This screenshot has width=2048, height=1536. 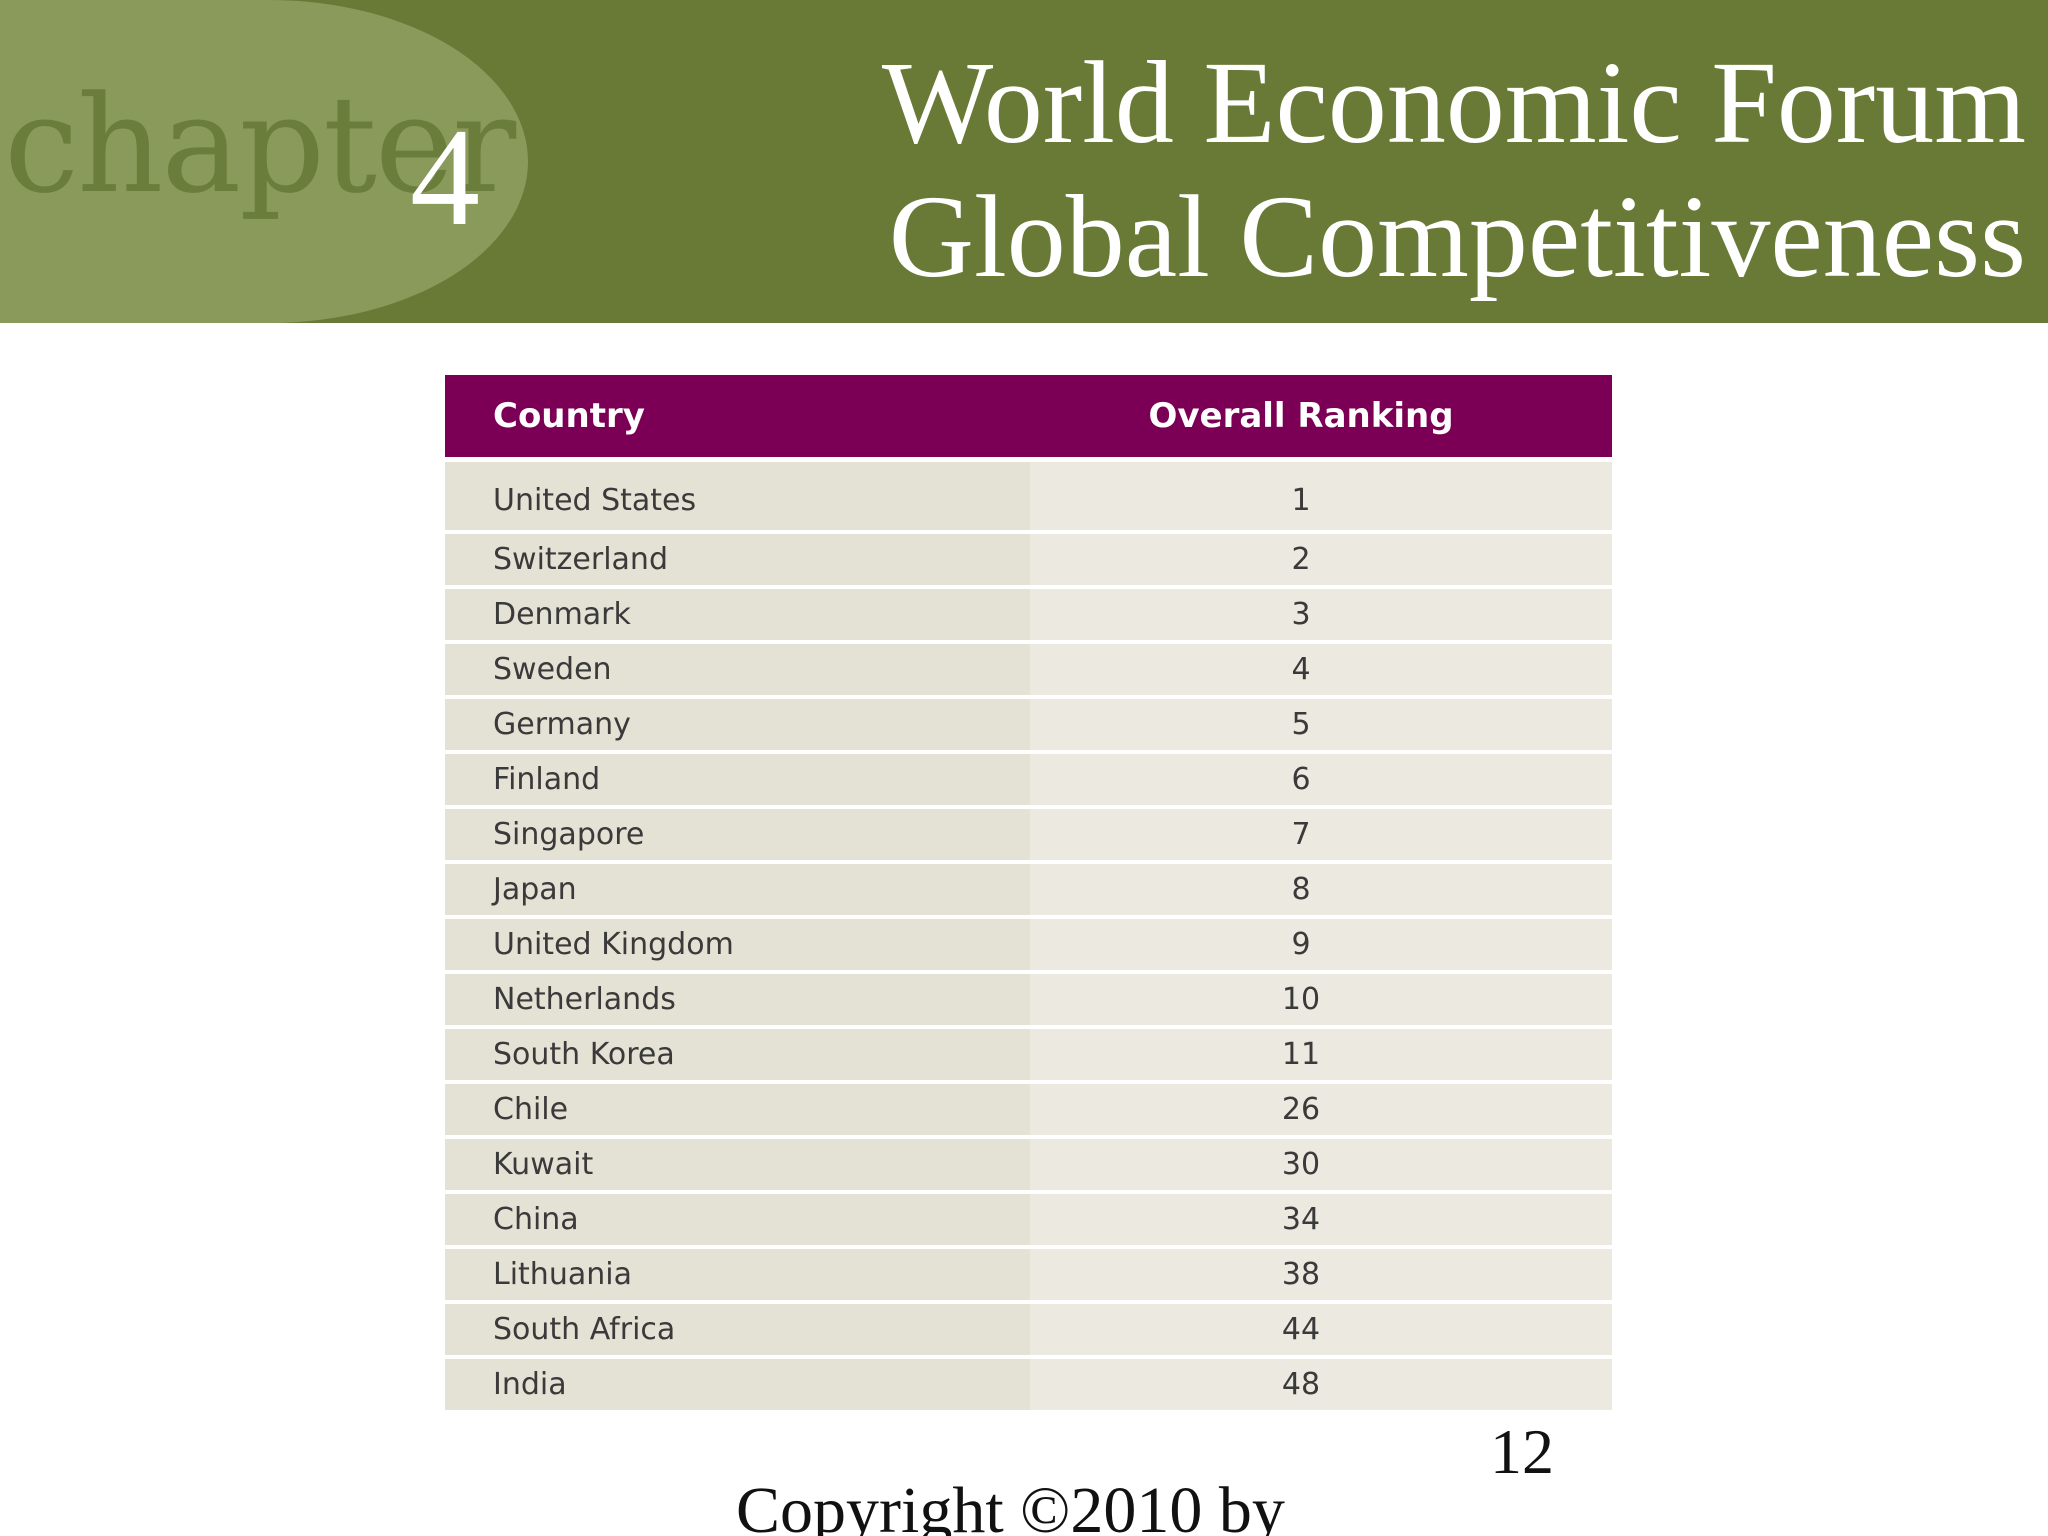 I want to click on country-cell: Chile, so click(x=737, y=1110).